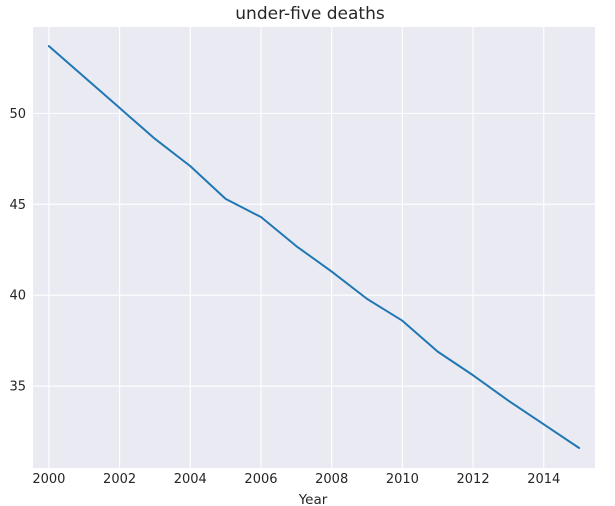 This screenshot has height=506, width=615. Describe the element at coordinates (17, 114) in the screenshot. I see `y-tick-label: 50` at that location.